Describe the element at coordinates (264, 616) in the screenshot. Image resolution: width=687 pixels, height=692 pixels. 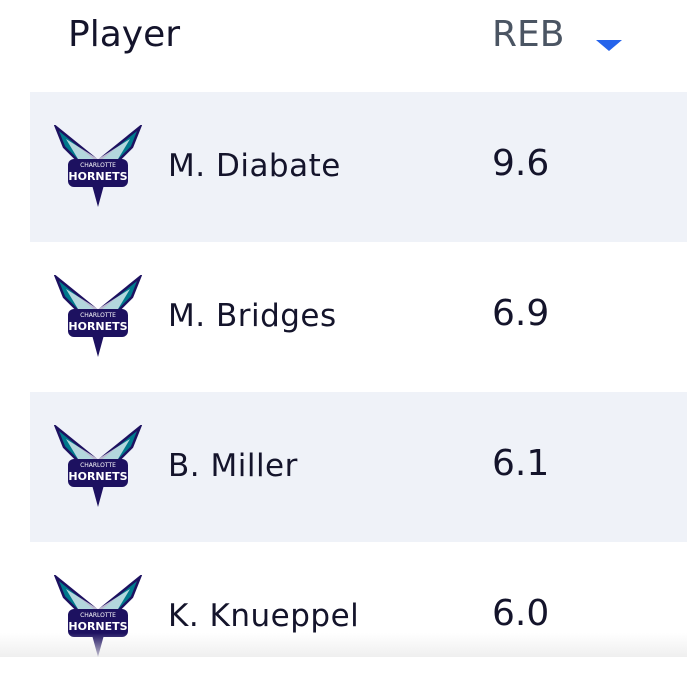
I see `player-name: K. Knueppel` at that location.